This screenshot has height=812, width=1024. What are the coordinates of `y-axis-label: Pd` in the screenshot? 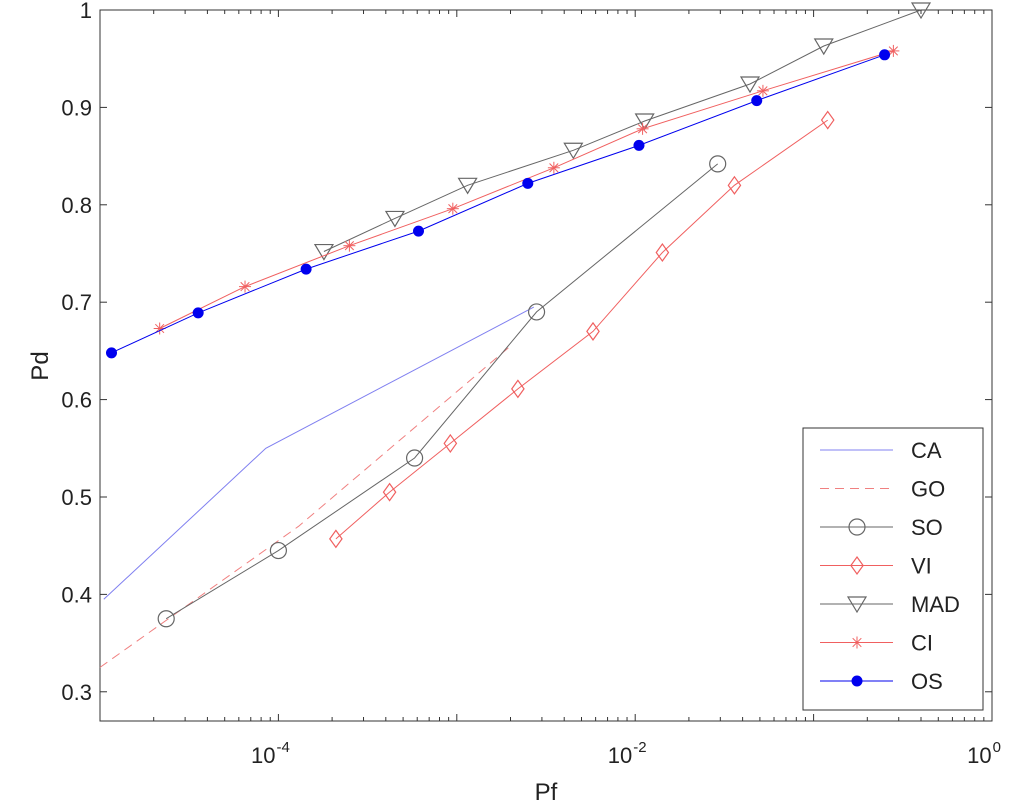 It's located at (40, 365).